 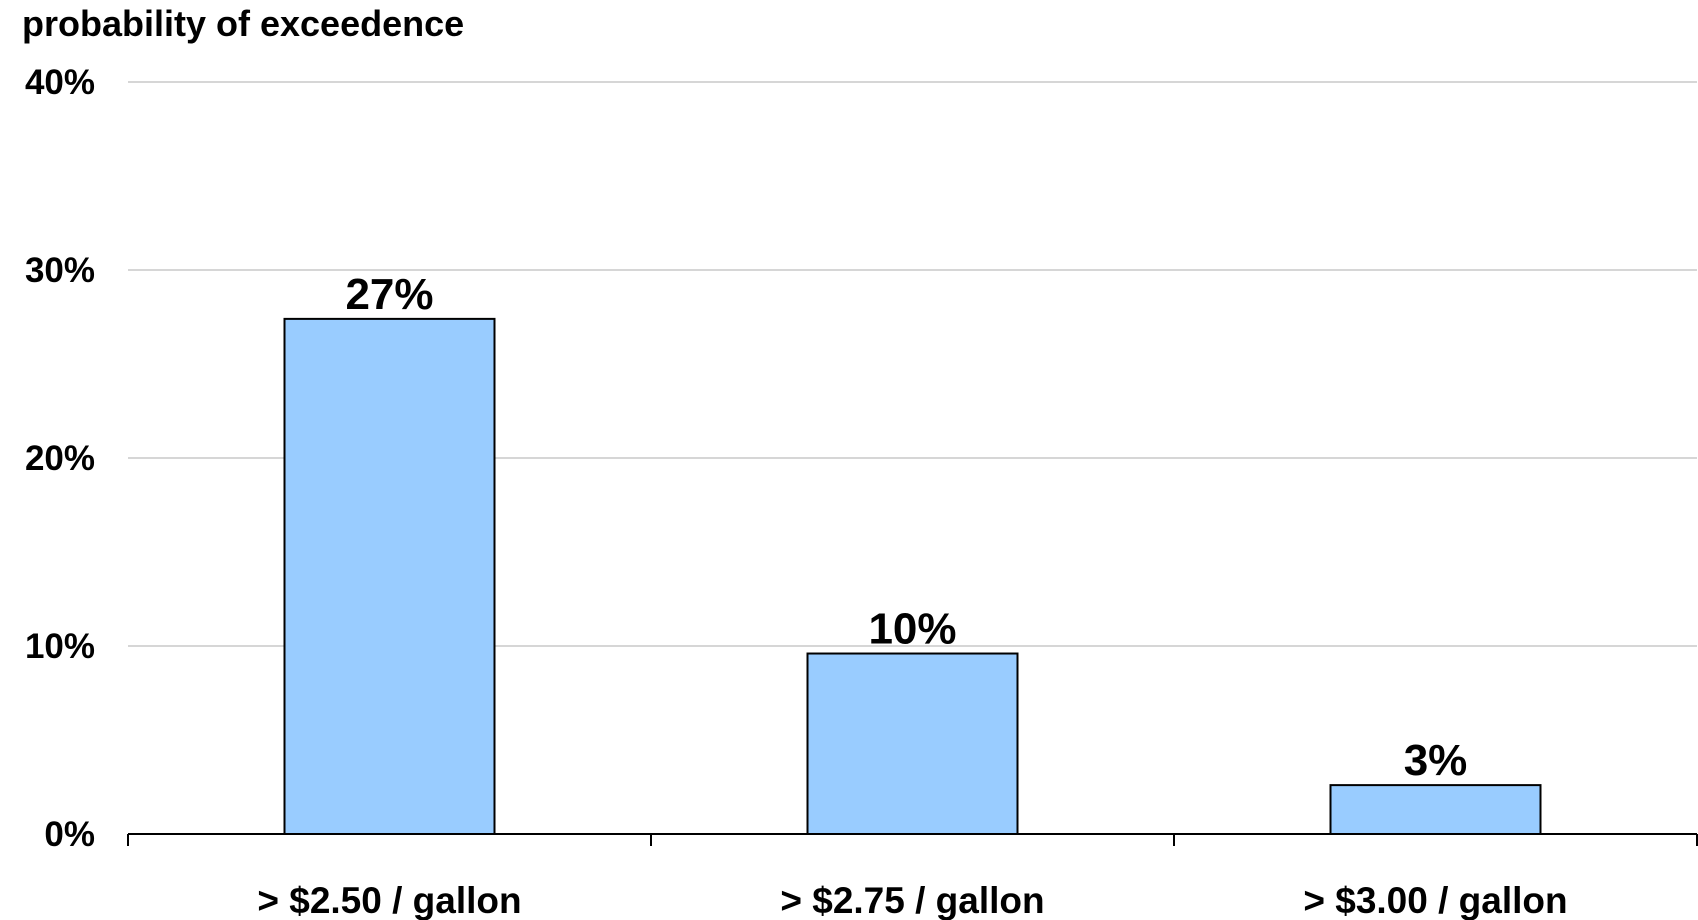 What do you see at coordinates (1436, 760) in the screenshot?
I see `data-label: 3%` at bounding box center [1436, 760].